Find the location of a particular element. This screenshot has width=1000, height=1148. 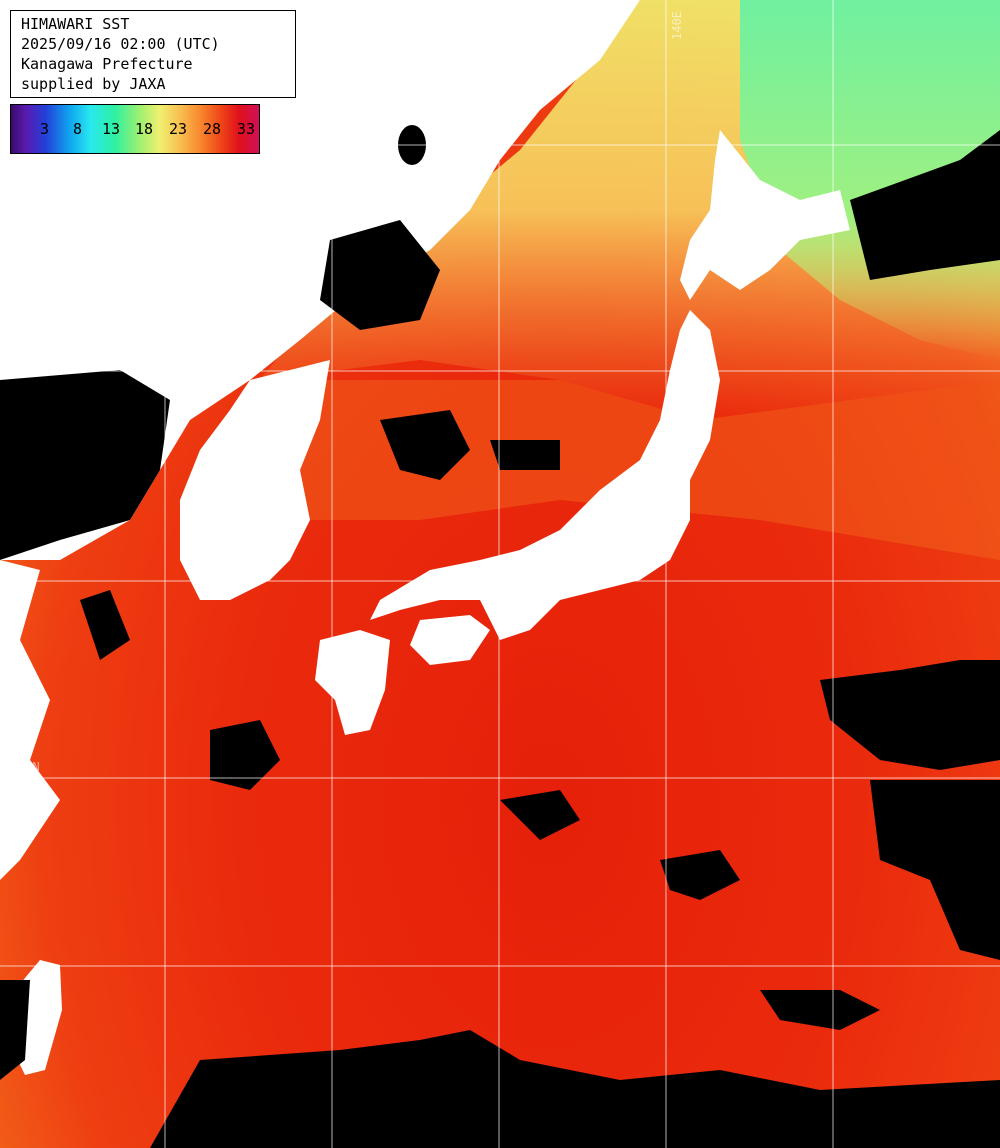

korea-peninsula is located at coordinates (255, 480).